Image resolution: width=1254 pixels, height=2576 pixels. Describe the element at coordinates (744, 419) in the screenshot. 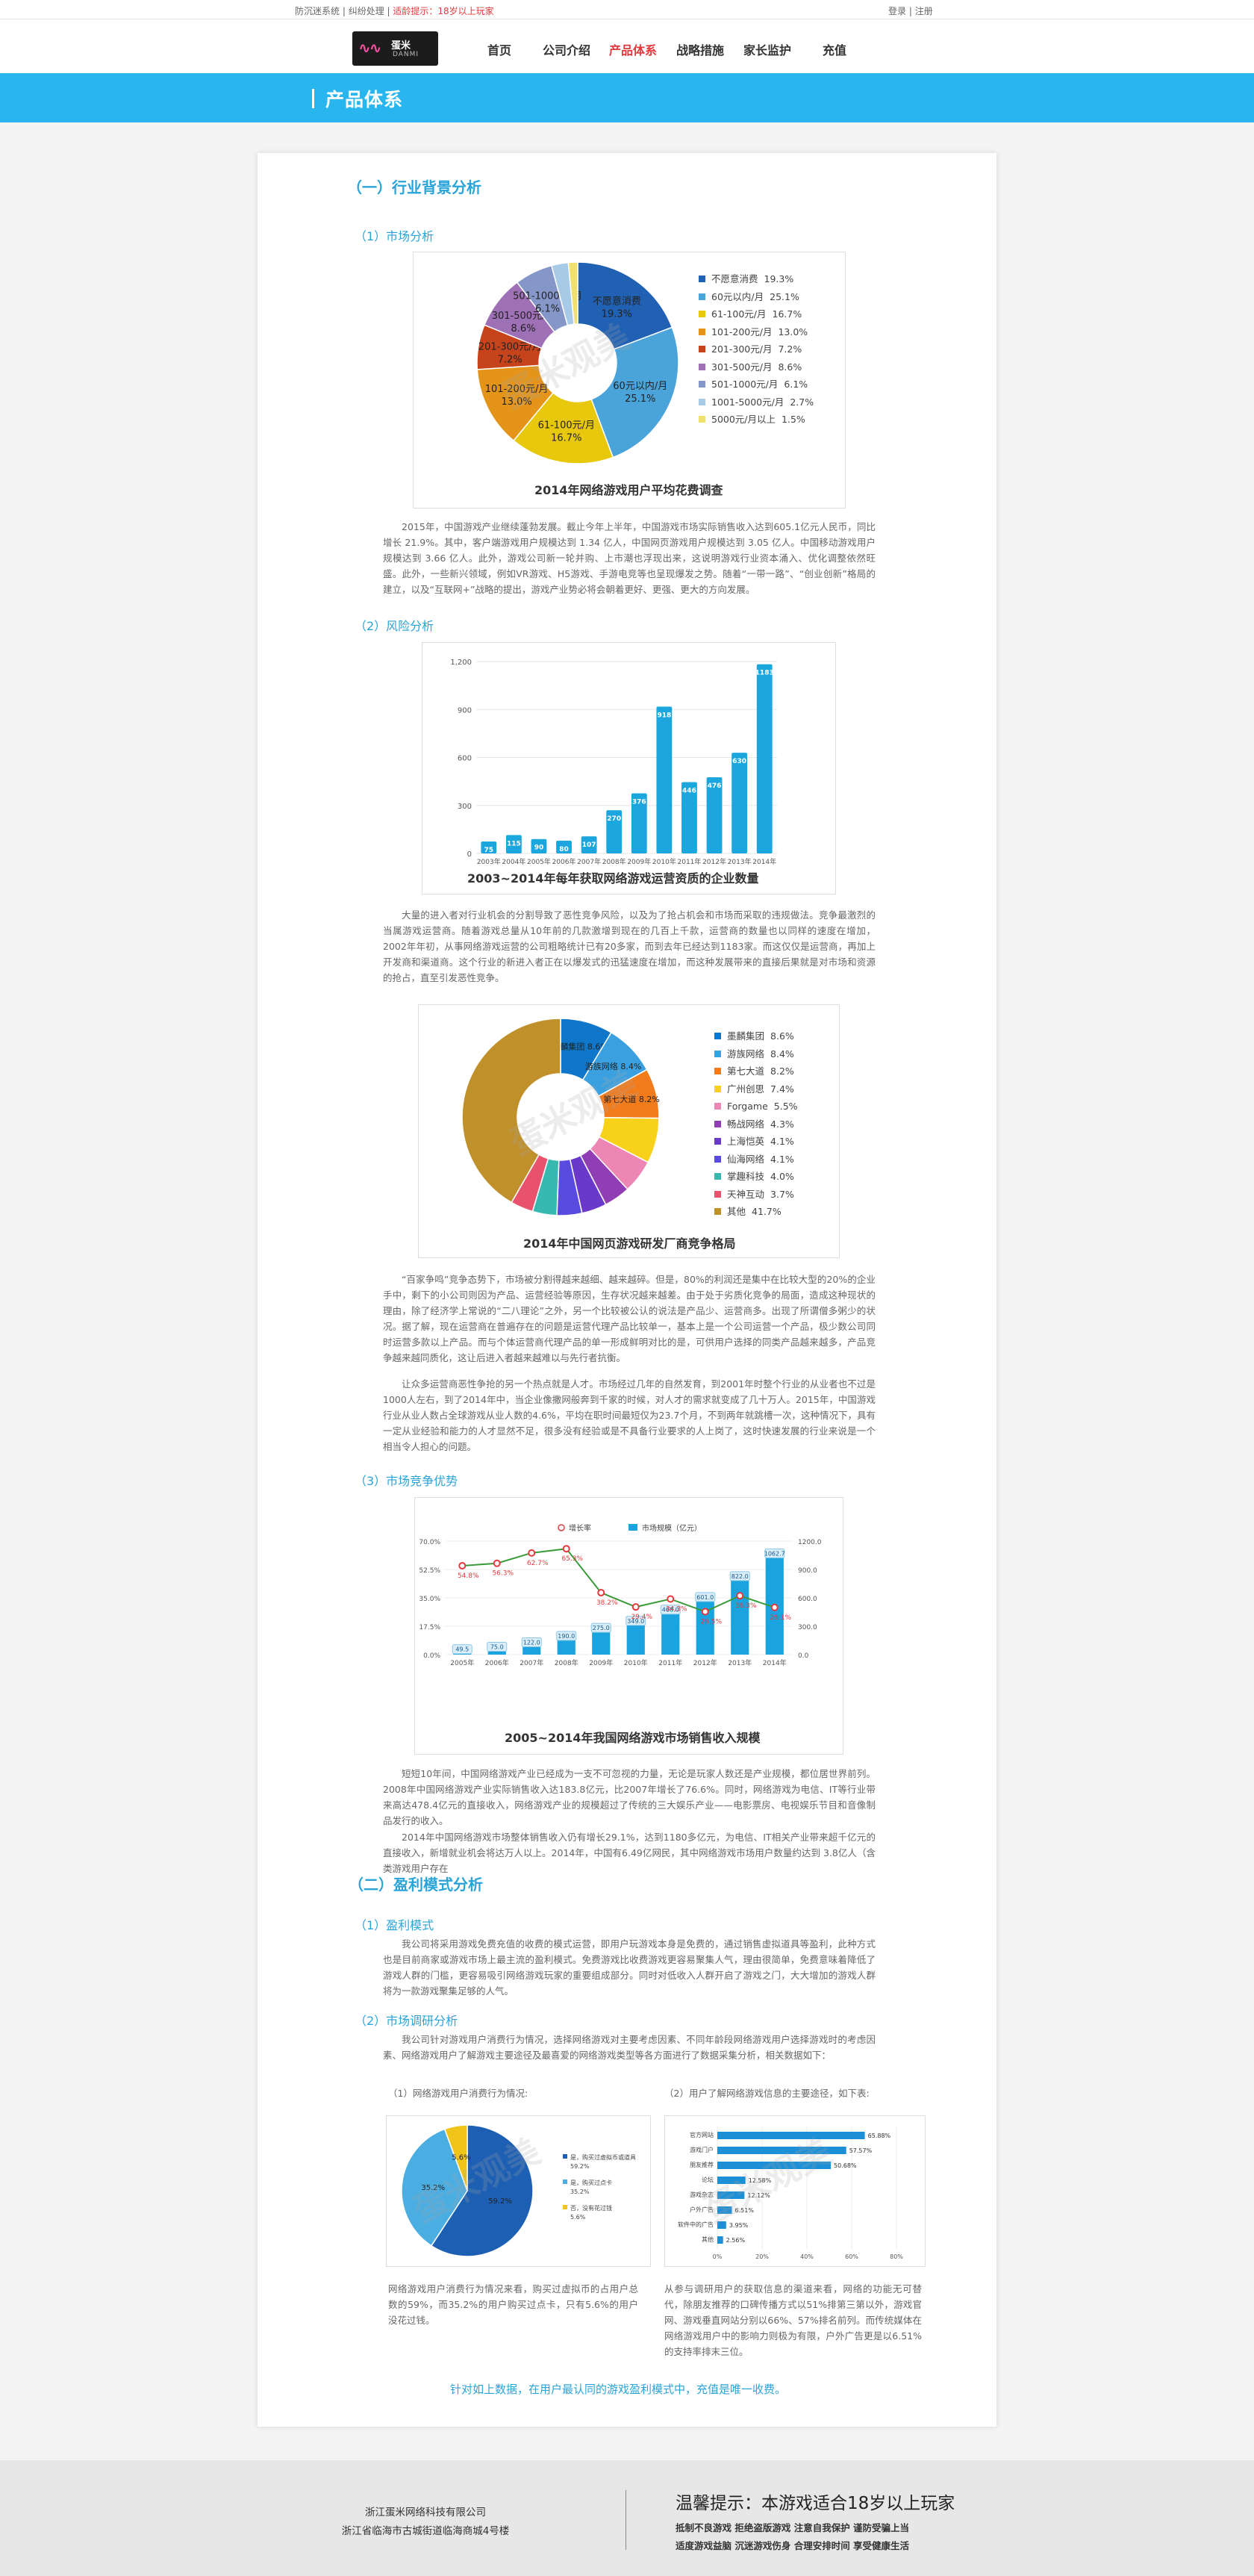

I see `legend-label: 5000元/月以上` at that location.